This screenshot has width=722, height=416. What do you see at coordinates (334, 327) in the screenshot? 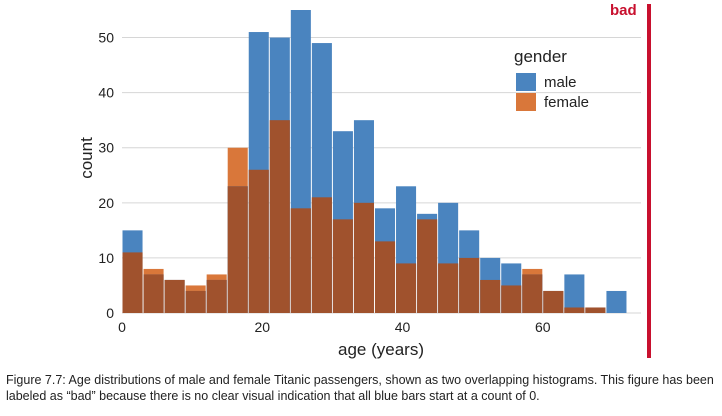
I see `x-tick-labels: 0 20 40 60` at bounding box center [334, 327].